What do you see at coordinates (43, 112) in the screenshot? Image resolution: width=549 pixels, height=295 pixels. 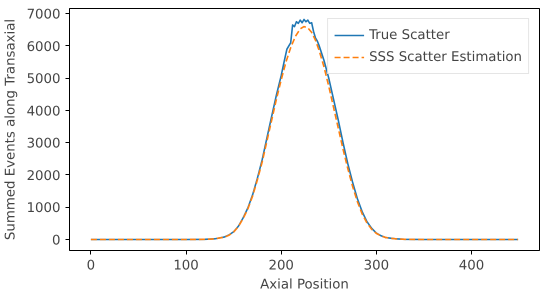 I see `y-tick-label: 4000` at bounding box center [43, 112].